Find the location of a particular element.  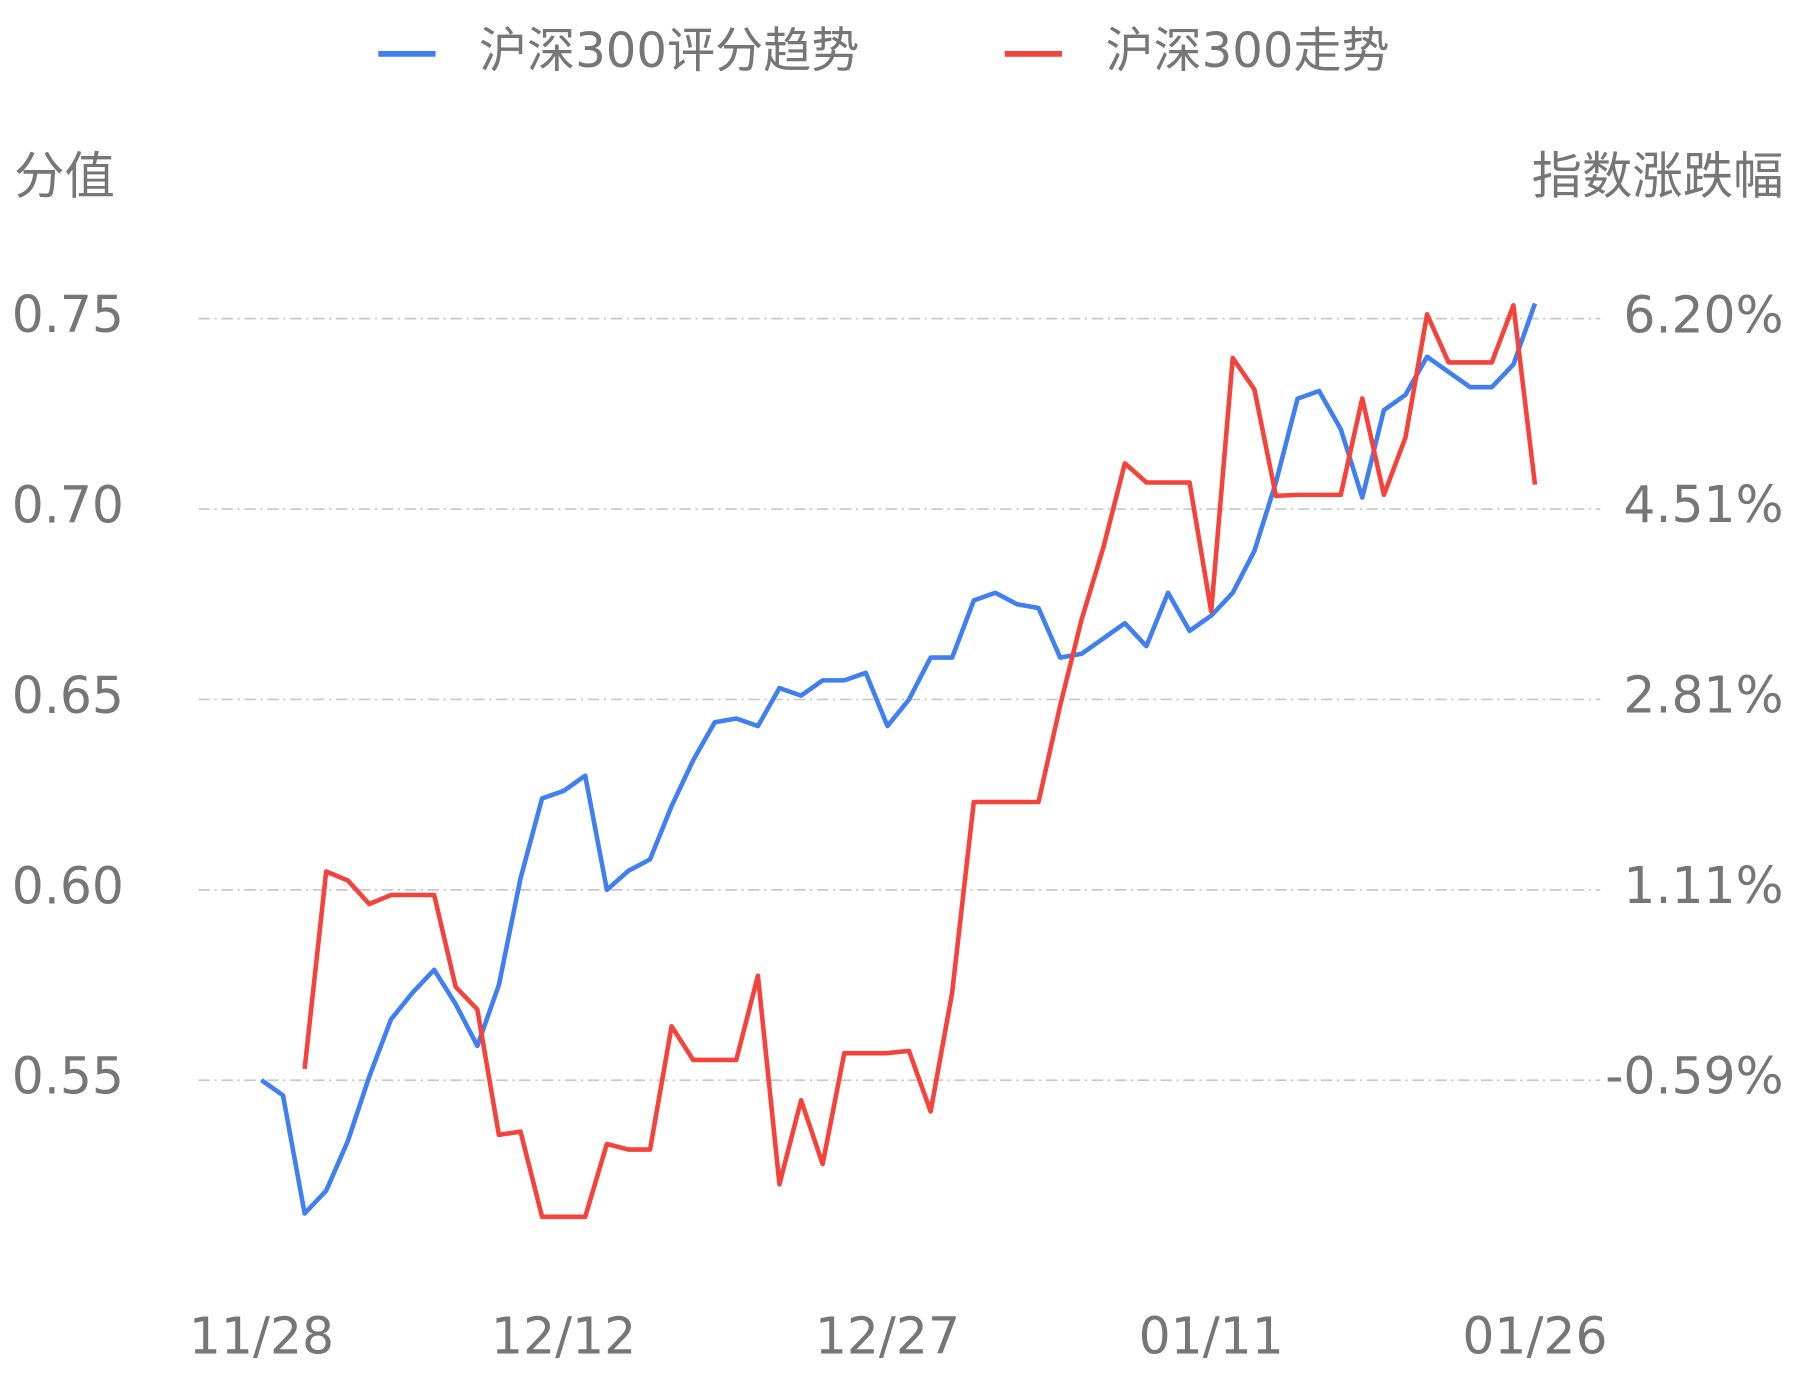

y2-tick-label: 1.11% is located at coordinates (1703, 885).